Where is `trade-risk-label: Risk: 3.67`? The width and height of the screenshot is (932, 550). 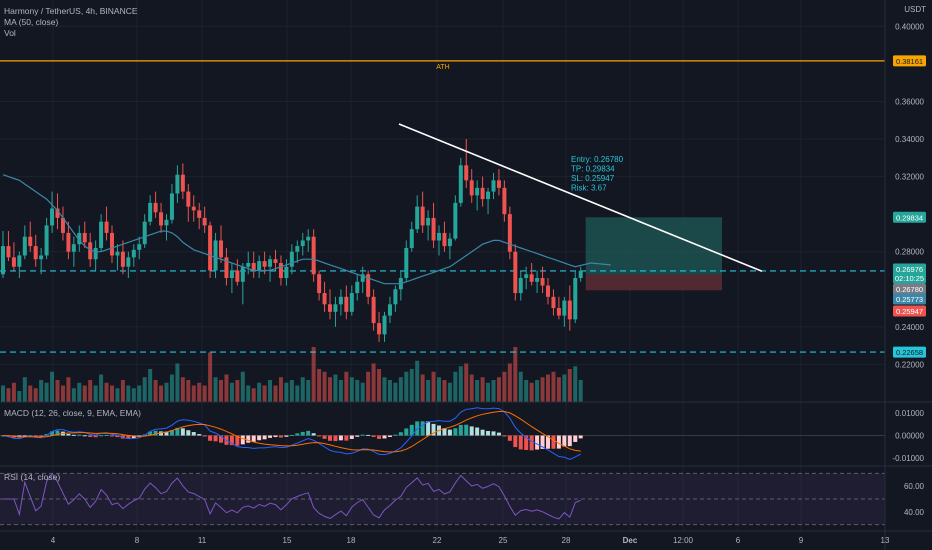 trade-risk-label: Risk: 3.67 is located at coordinates (589, 188).